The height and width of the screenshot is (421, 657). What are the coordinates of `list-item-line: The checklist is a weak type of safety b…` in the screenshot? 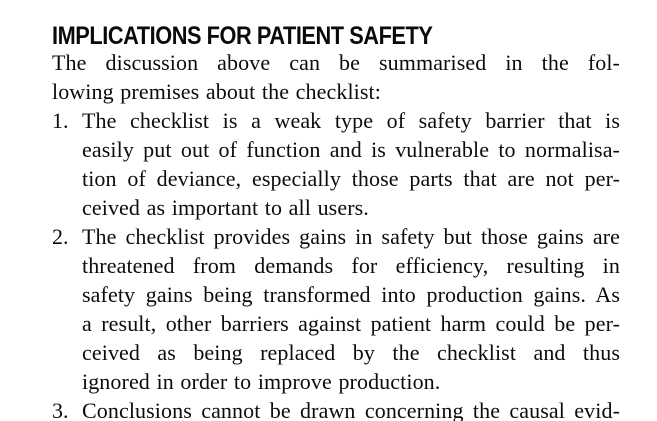 It's located at (351, 120).